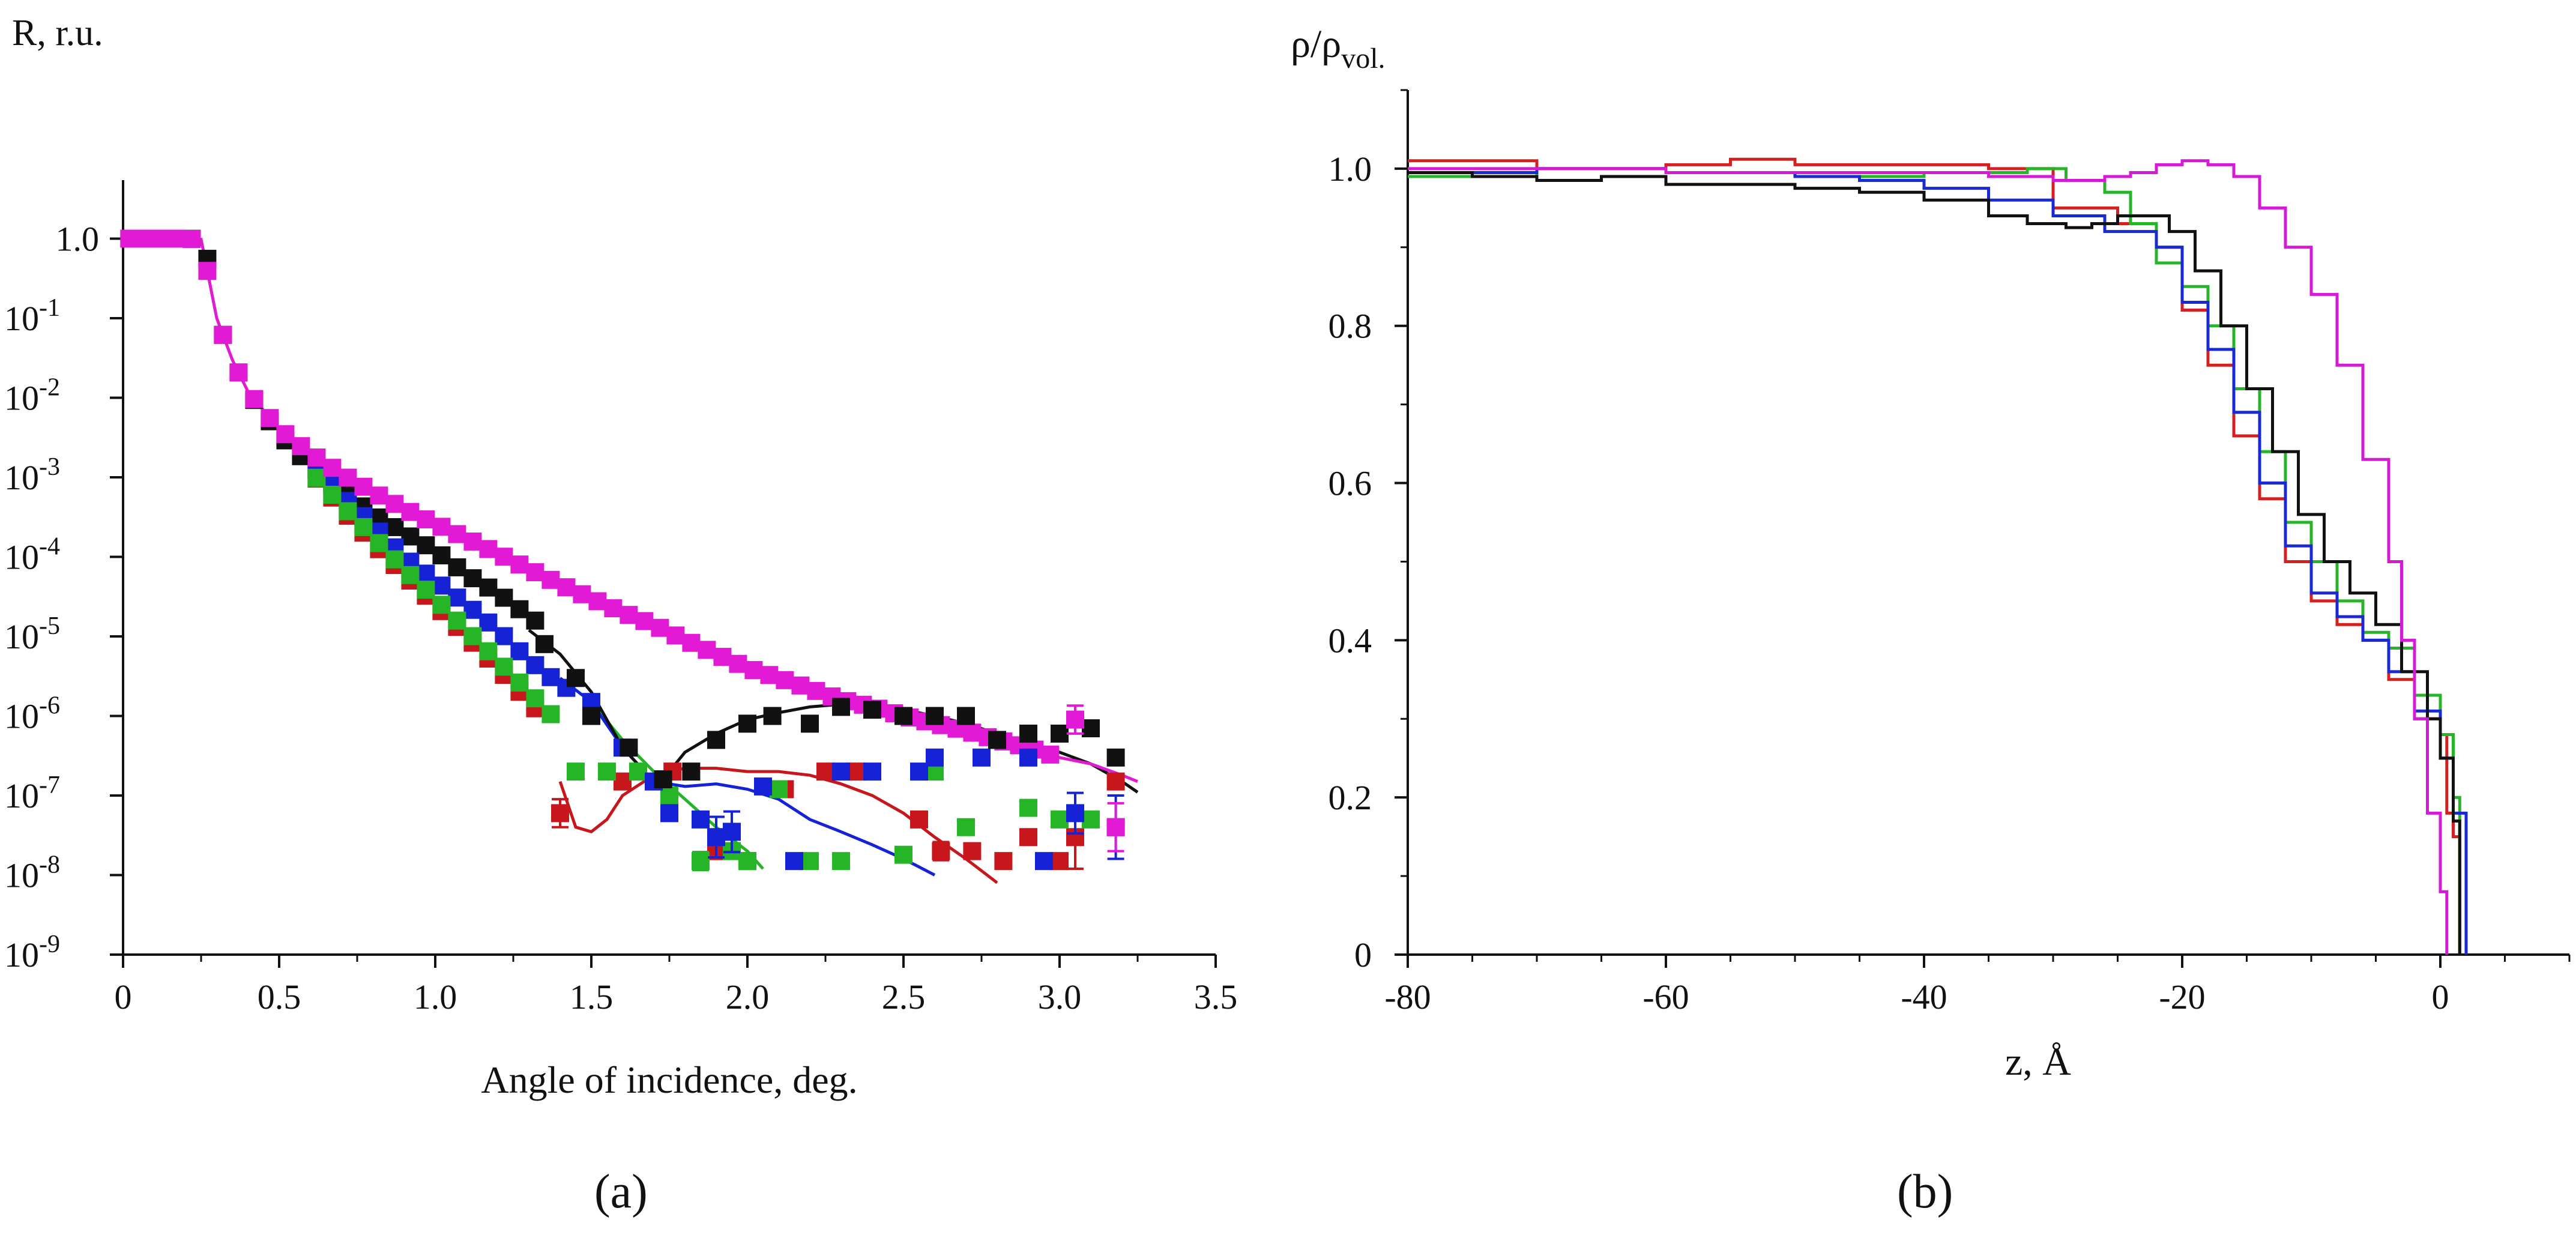  What do you see at coordinates (279, 997) in the screenshot?
I see `panel-a-x-tick-label: 0.5` at bounding box center [279, 997].